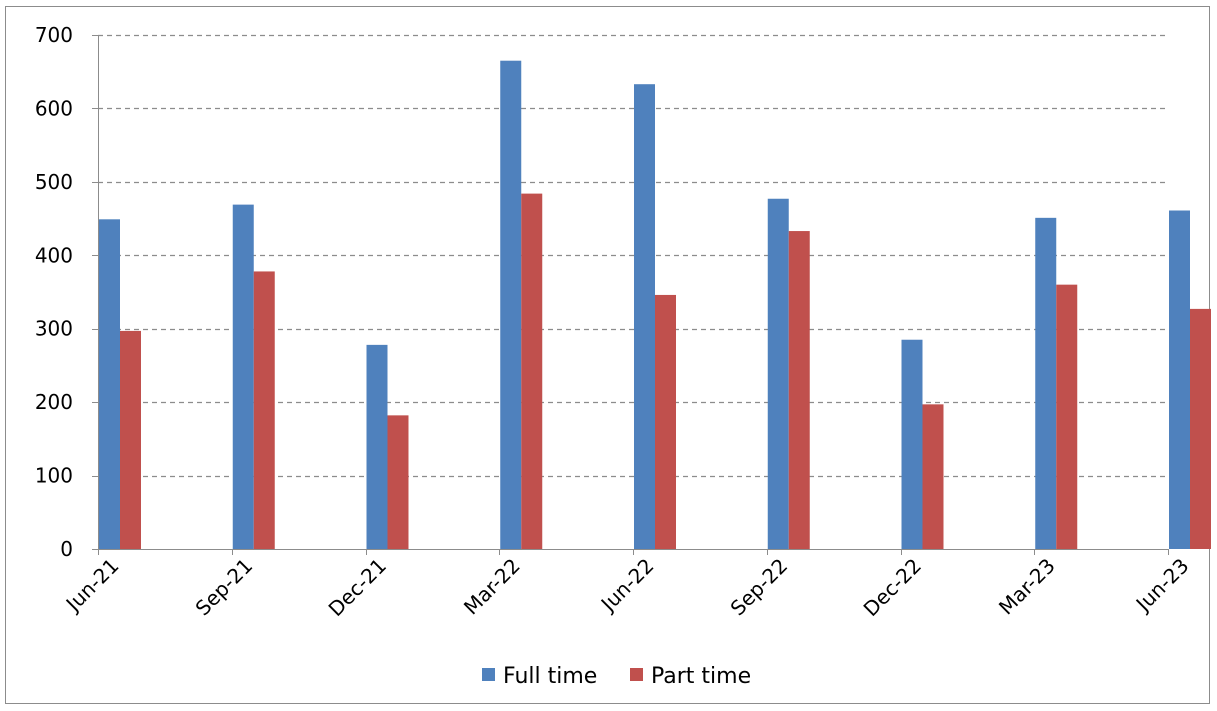 The image size is (1217, 711). I want to click on x-tick-label-jun-23: Jun-23, so click(1162, 586).